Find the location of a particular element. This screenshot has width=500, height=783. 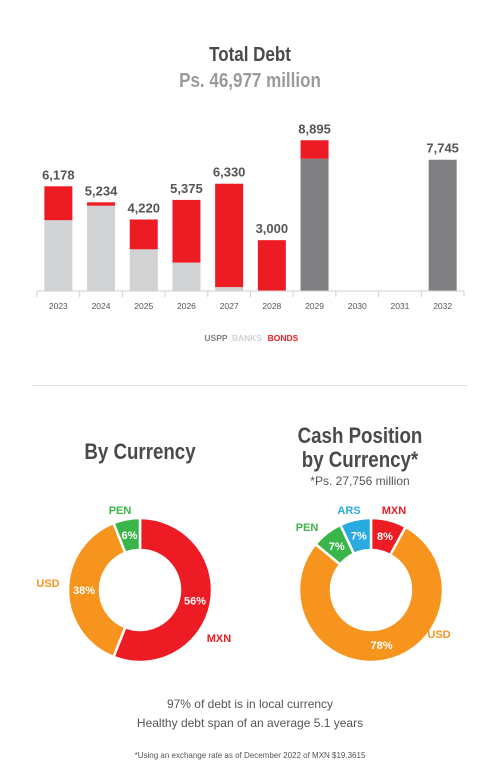

bar-total-label-2028: 3,000 is located at coordinates (272, 228).